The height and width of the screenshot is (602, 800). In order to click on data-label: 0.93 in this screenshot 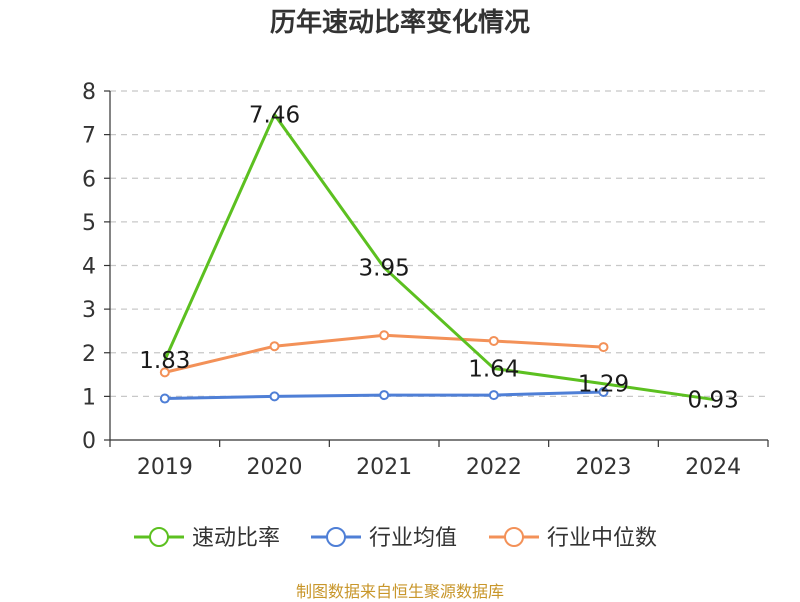, I will do `click(713, 400)`.